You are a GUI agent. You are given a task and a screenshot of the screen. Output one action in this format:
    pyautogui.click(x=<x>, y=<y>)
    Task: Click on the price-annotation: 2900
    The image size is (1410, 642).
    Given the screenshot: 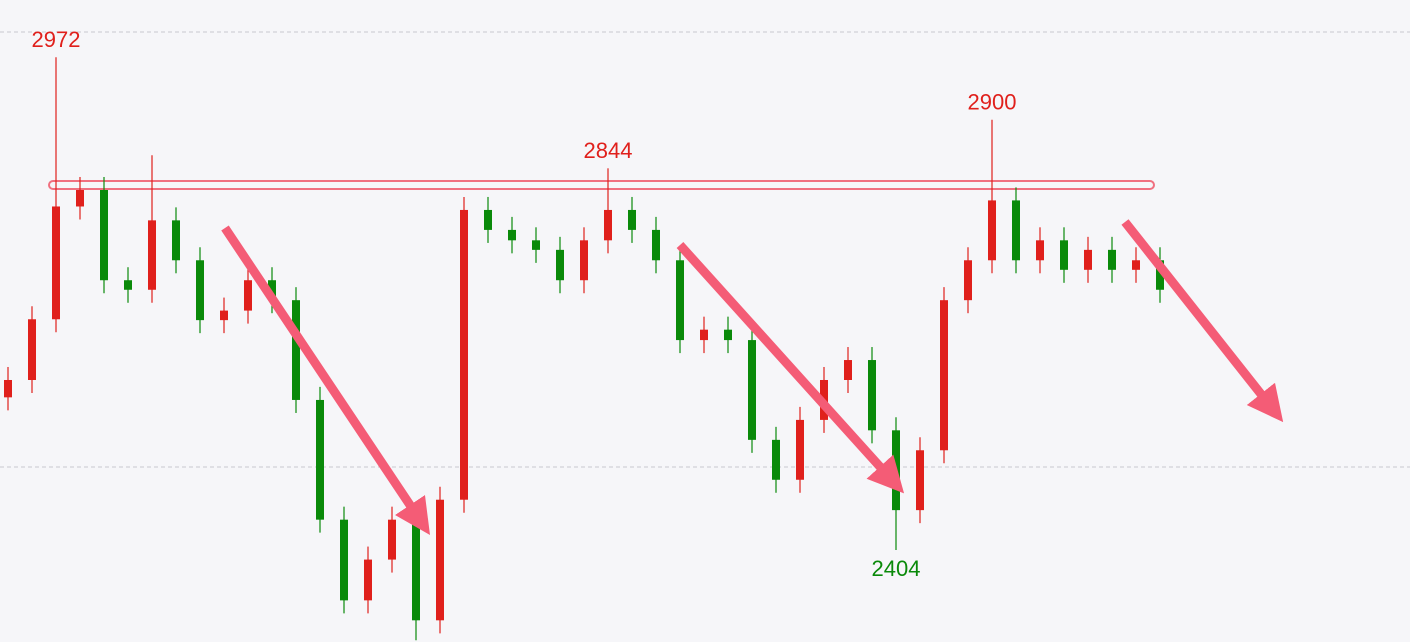 What is the action you would take?
    pyautogui.click(x=992, y=102)
    